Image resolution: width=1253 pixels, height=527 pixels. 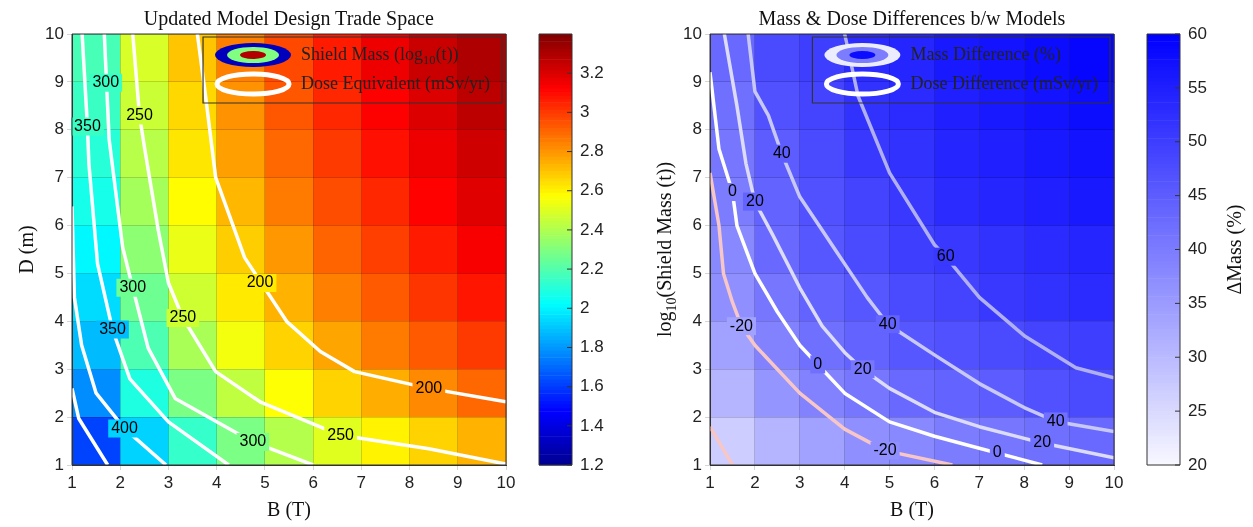 I want to click on color-bar-label: 25, so click(x=1197, y=410).